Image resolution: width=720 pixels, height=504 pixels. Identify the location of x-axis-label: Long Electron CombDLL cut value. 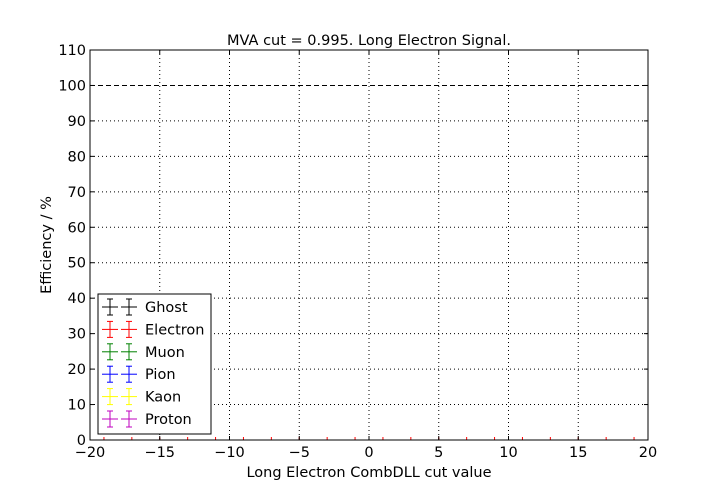
(368, 473).